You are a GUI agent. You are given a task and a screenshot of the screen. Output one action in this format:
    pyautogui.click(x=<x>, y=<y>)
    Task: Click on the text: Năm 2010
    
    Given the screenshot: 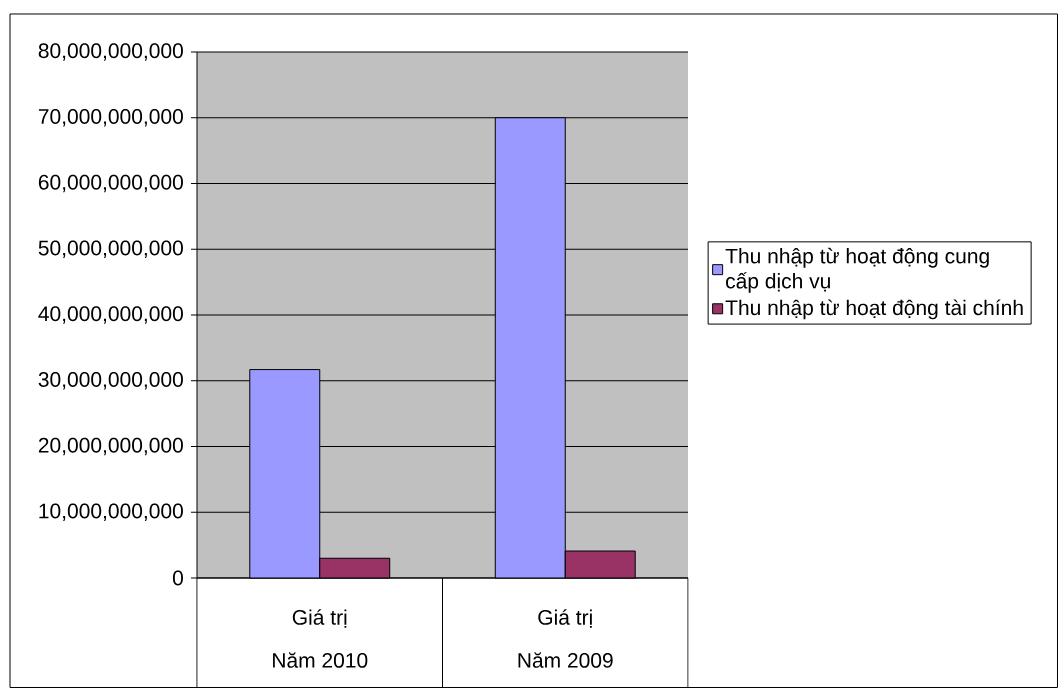 What is the action you would take?
    pyautogui.click(x=320, y=660)
    